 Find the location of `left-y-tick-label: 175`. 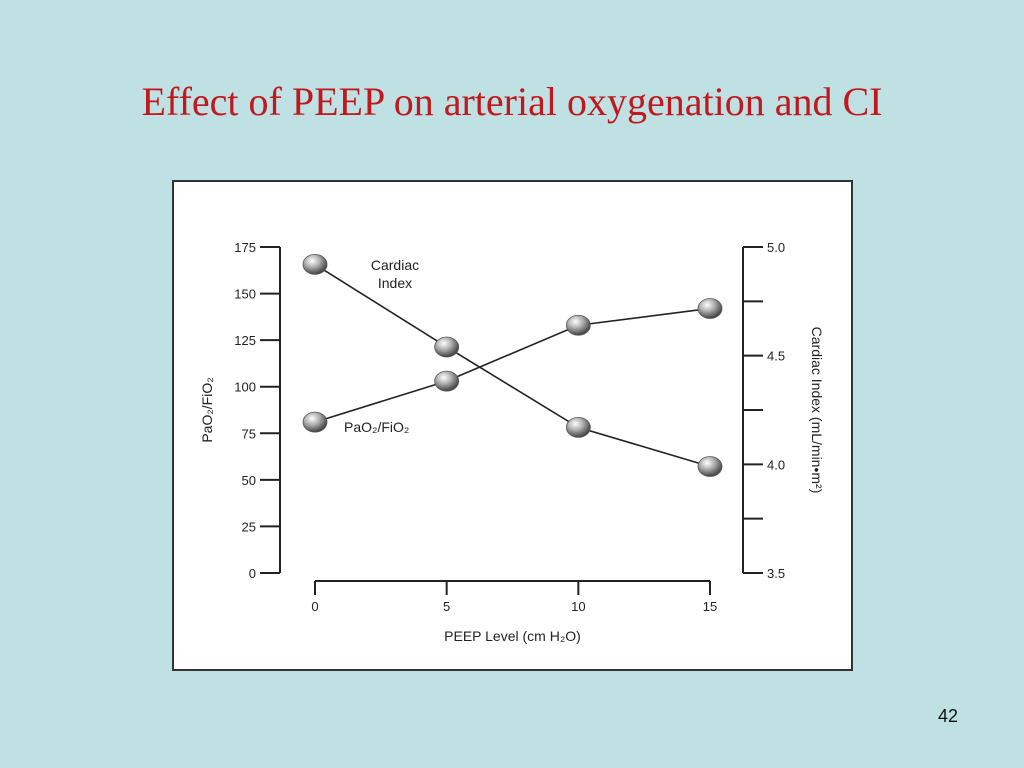

left-y-tick-label: 175 is located at coordinates (245, 247).